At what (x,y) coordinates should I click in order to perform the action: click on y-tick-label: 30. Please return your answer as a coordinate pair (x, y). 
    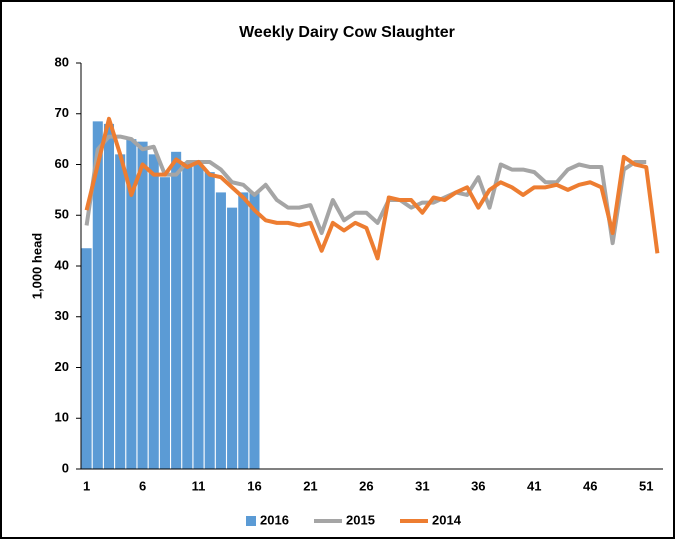
    Looking at the image, I should click on (62, 315).